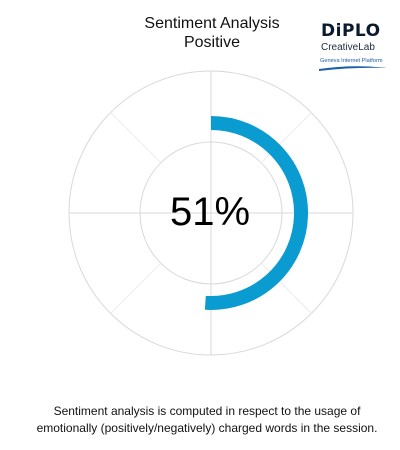  I want to click on value-arc, so click(256, 213).